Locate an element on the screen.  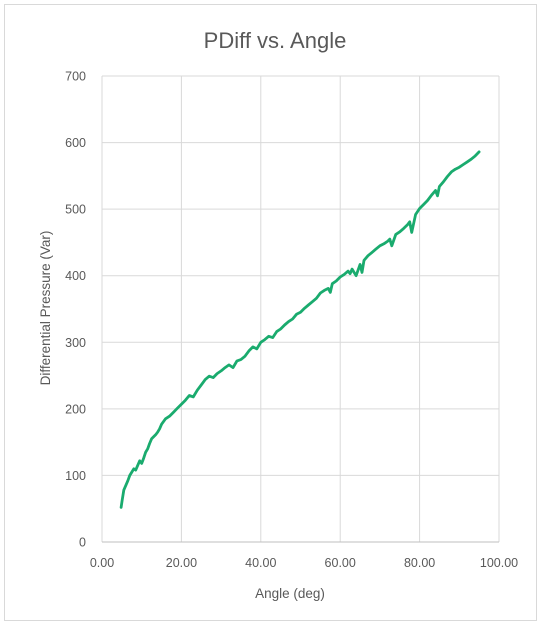
y-tick-label: 200 is located at coordinates (75, 409).